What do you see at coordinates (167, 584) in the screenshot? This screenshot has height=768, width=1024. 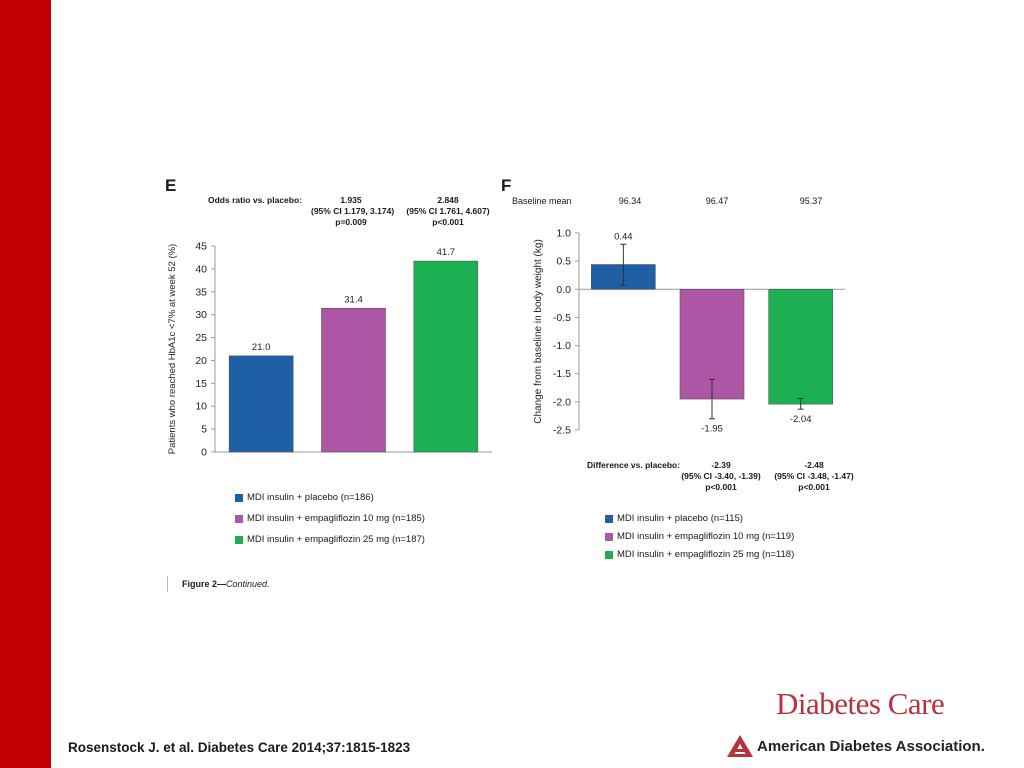 I see `caption-divider` at bounding box center [167, 584].